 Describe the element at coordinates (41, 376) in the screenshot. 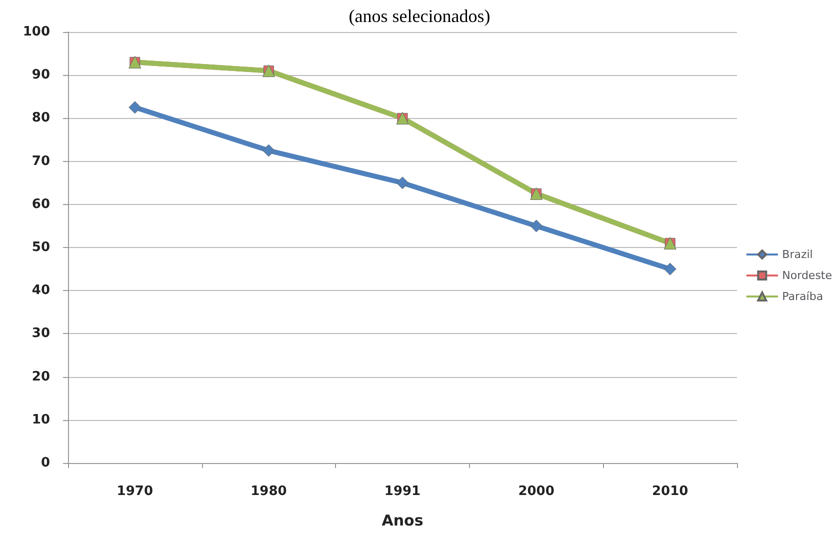

I see `y-tick-label: 20` at that location.